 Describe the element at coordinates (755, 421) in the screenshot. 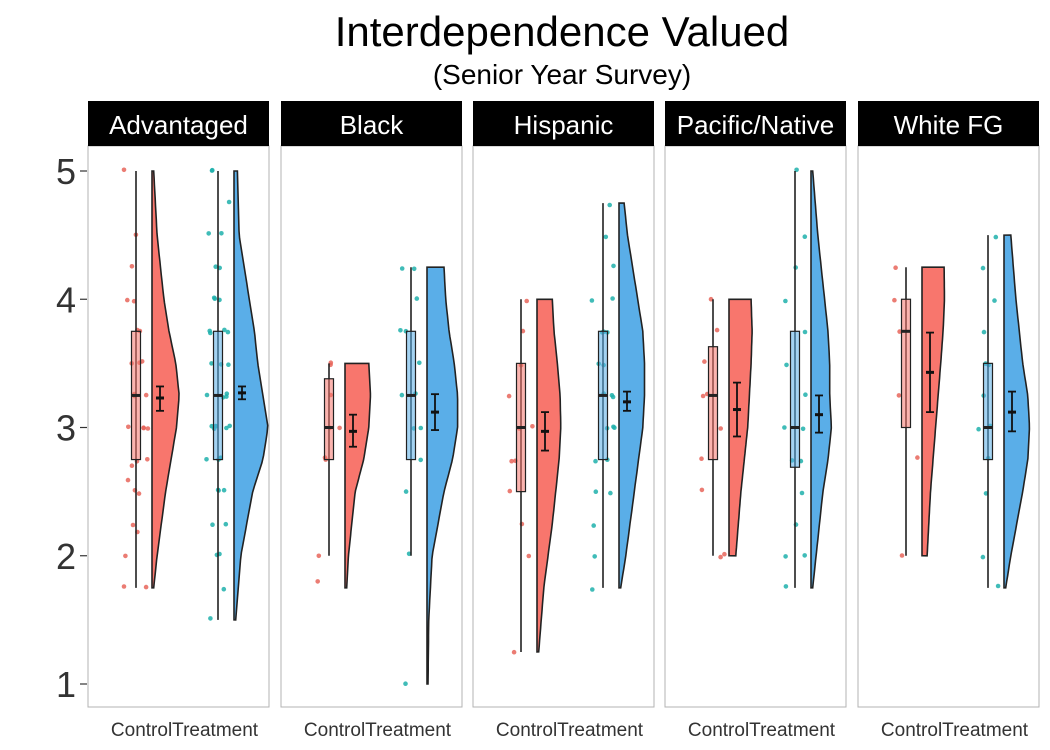

I see `facet-panel: Pacific/Native ControlTreatment` at that location.